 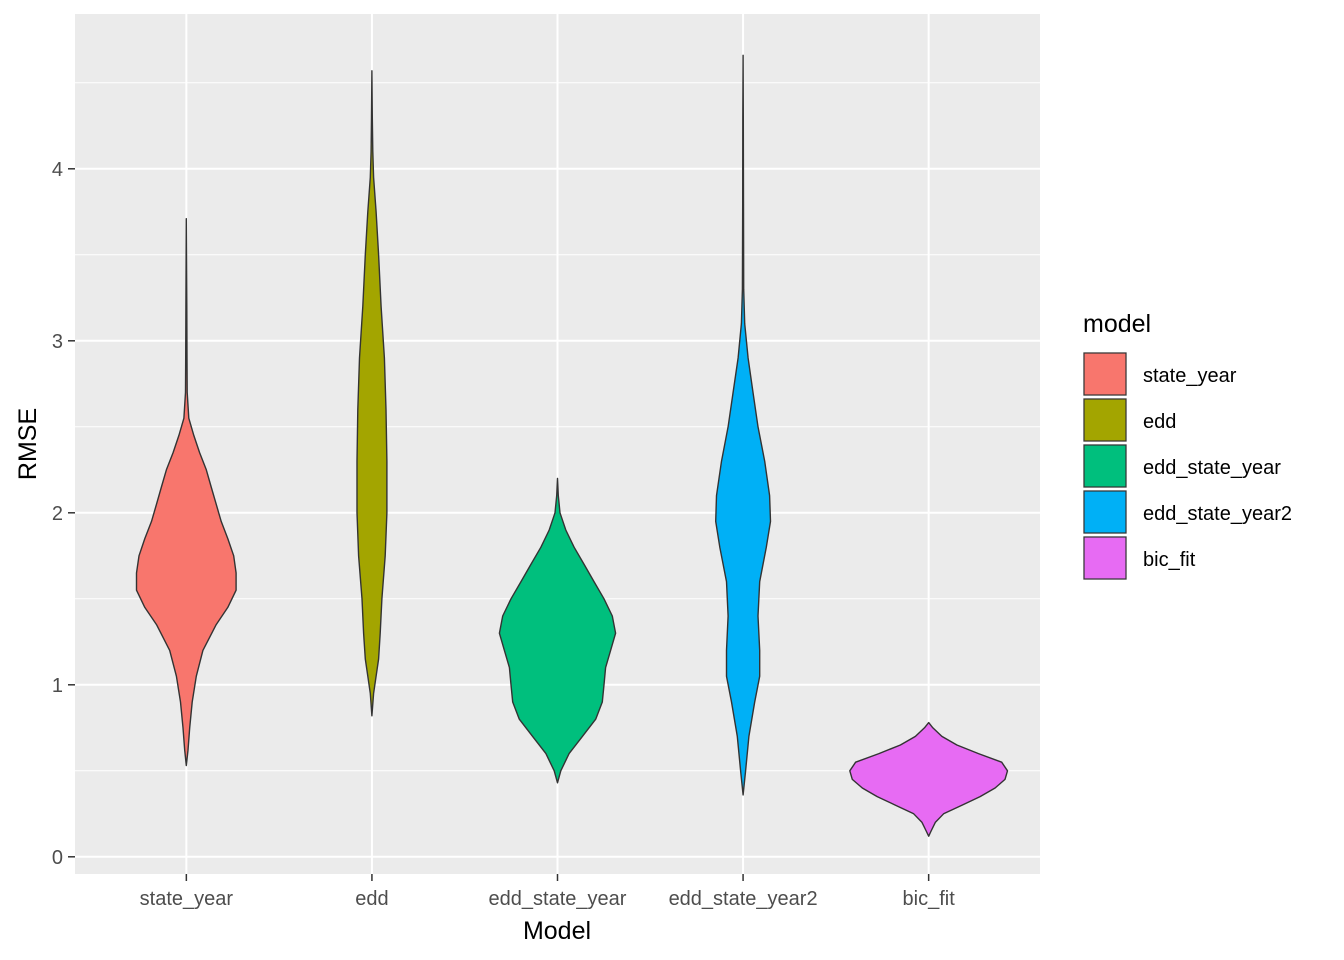 I want to click on violin-bic-fit, so click(x=929, y=779).